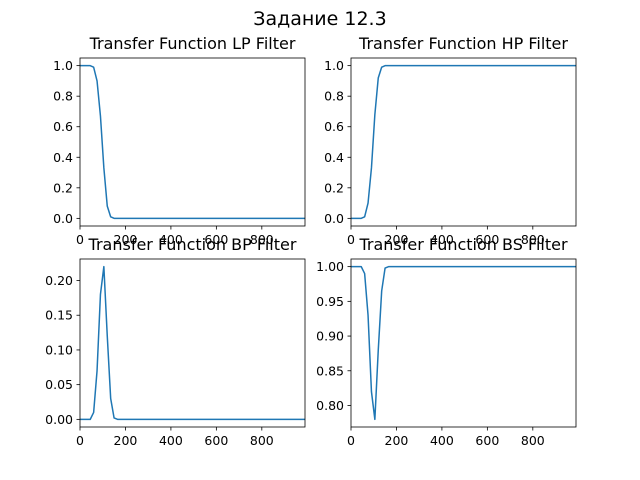 The height and width of the screenshot is (480, 640). What do you see at coordinates (192, 244) in the screenshot?
I see `subplot-title: Transfer Function BP Filter` at bounding box center [192, 244].